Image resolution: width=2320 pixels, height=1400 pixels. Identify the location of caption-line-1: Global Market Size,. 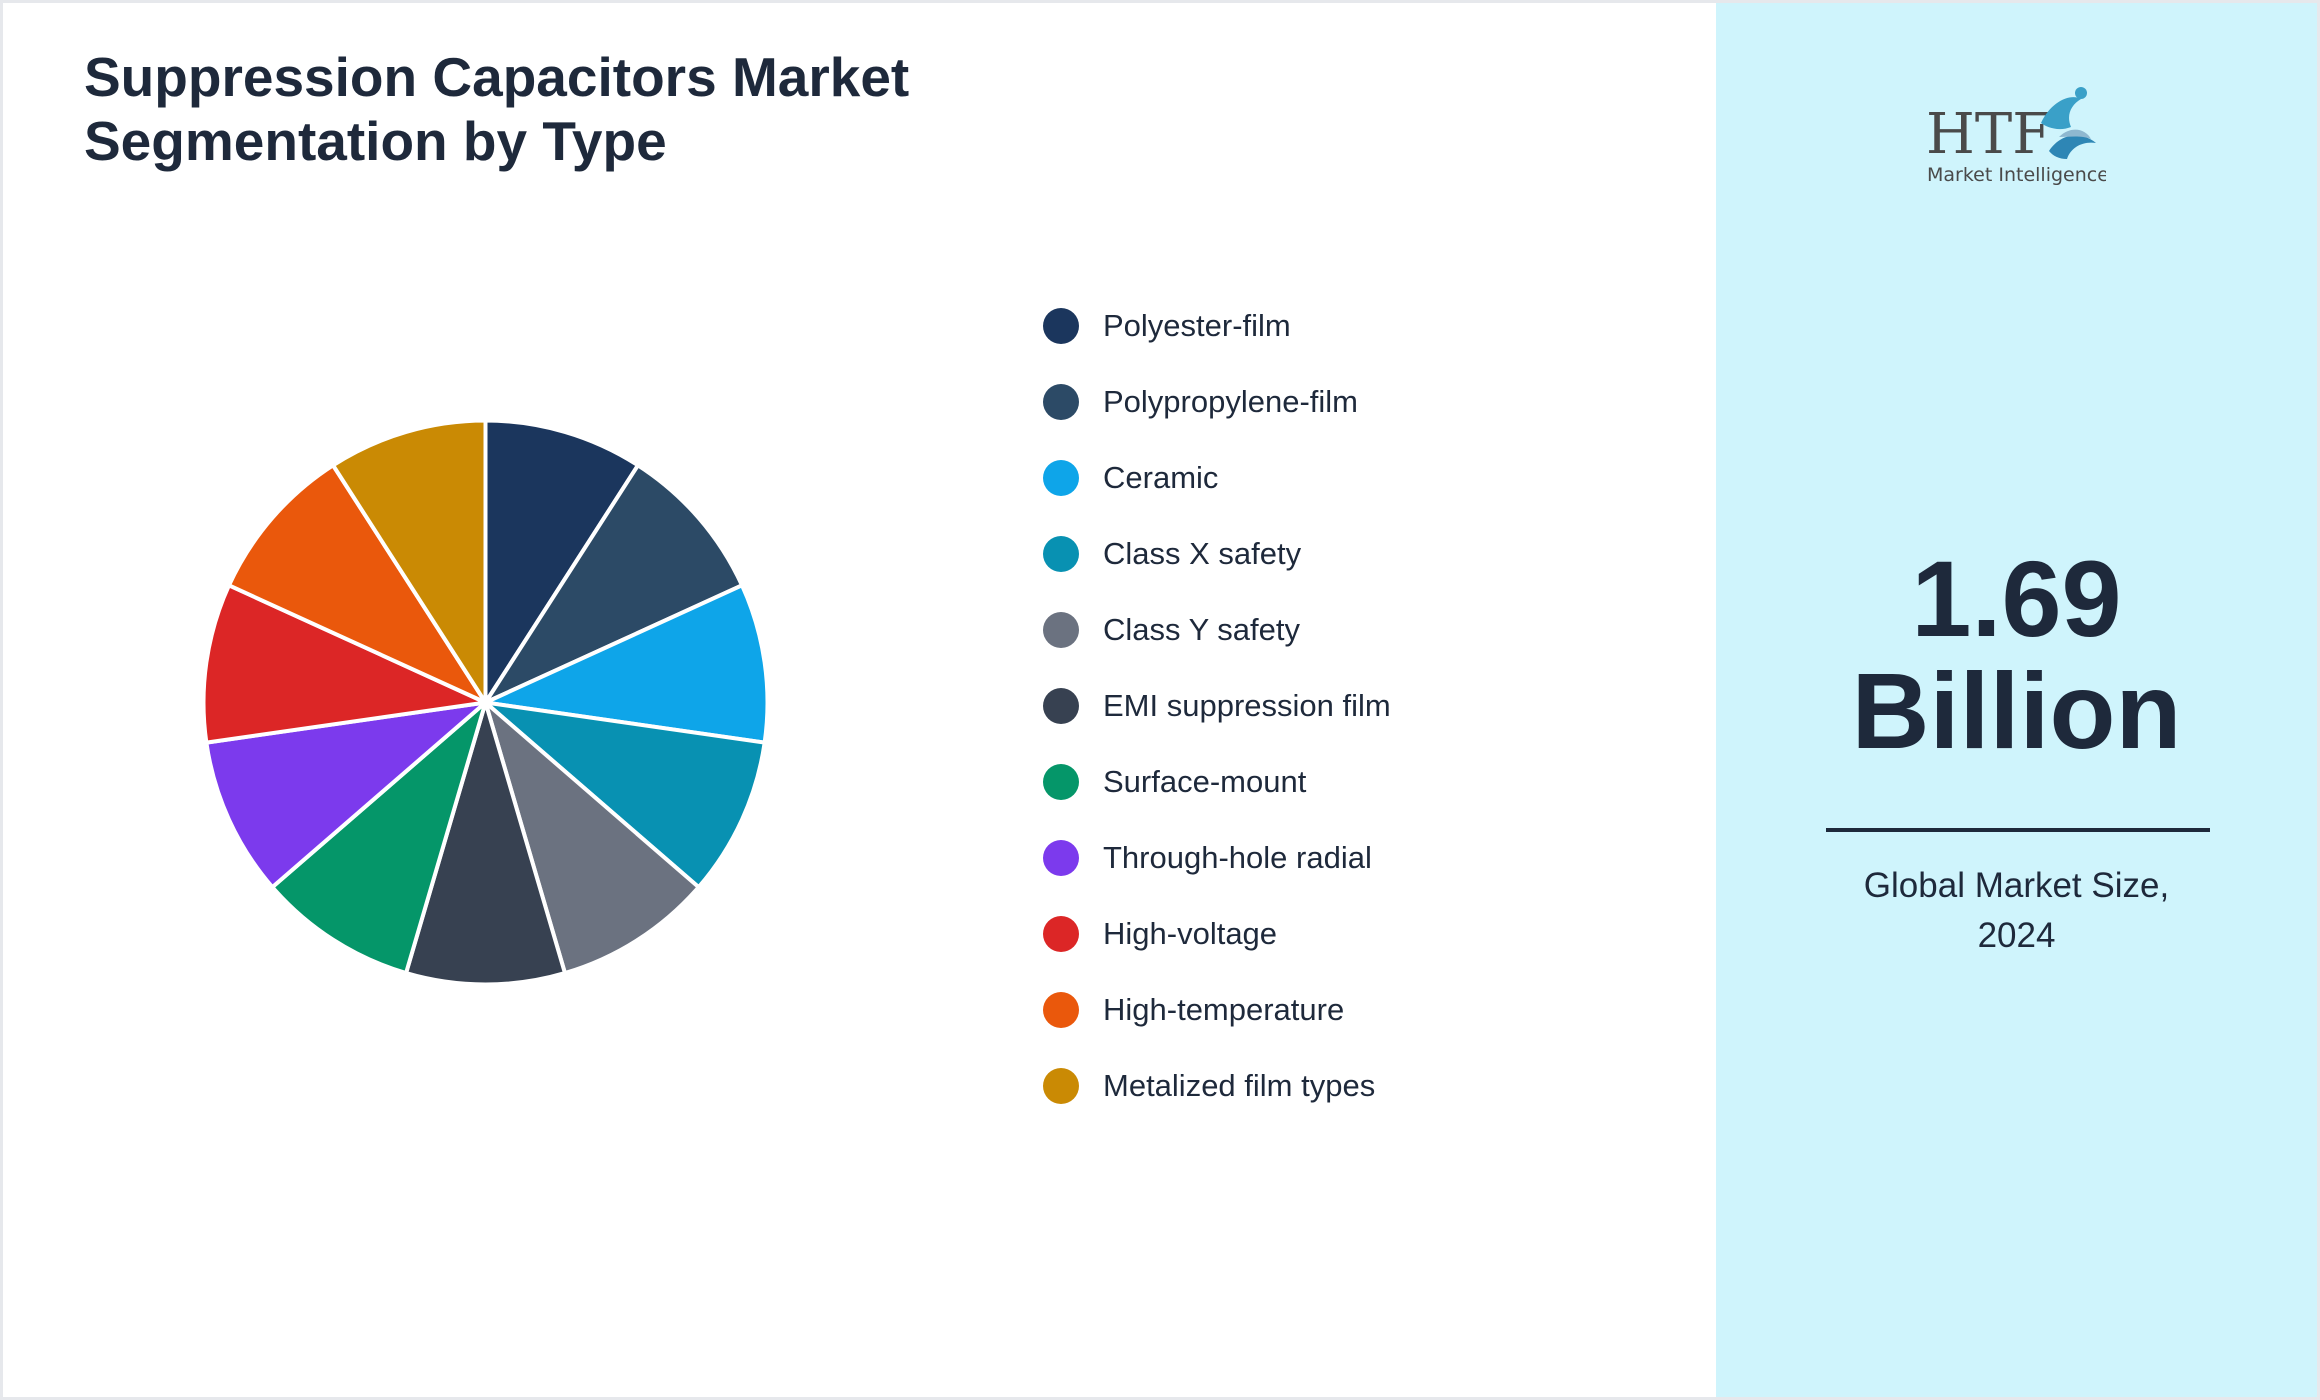
(2016, 885).